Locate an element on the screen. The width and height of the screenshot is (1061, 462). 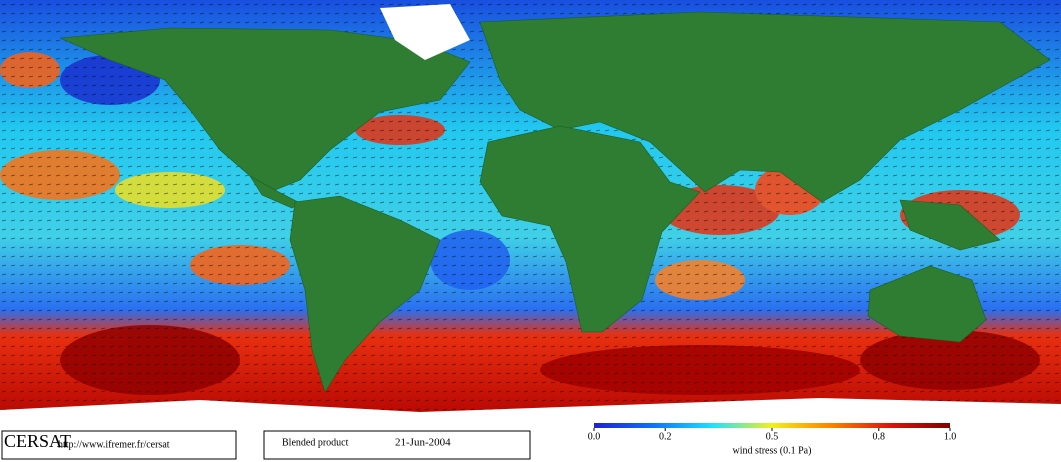
url: http://www.ifremer.fr/cersat is located at coordinates (114, 444).